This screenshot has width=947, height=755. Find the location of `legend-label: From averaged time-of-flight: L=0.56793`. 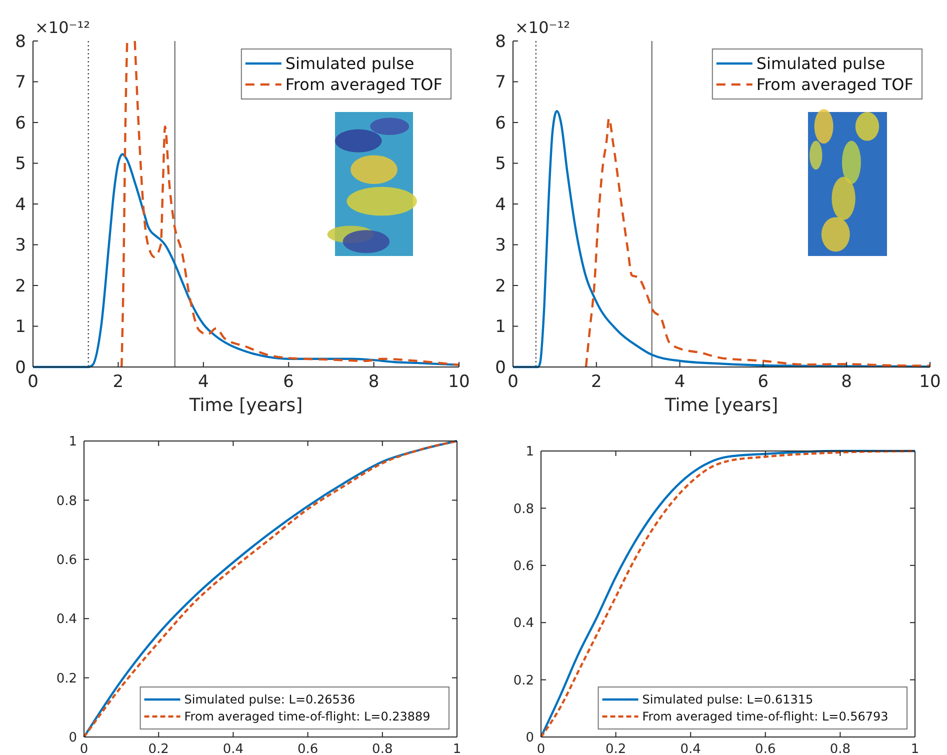

legend-label: From averaged time-of-flight: L=0.56793 is located at coordinates (765, 717).